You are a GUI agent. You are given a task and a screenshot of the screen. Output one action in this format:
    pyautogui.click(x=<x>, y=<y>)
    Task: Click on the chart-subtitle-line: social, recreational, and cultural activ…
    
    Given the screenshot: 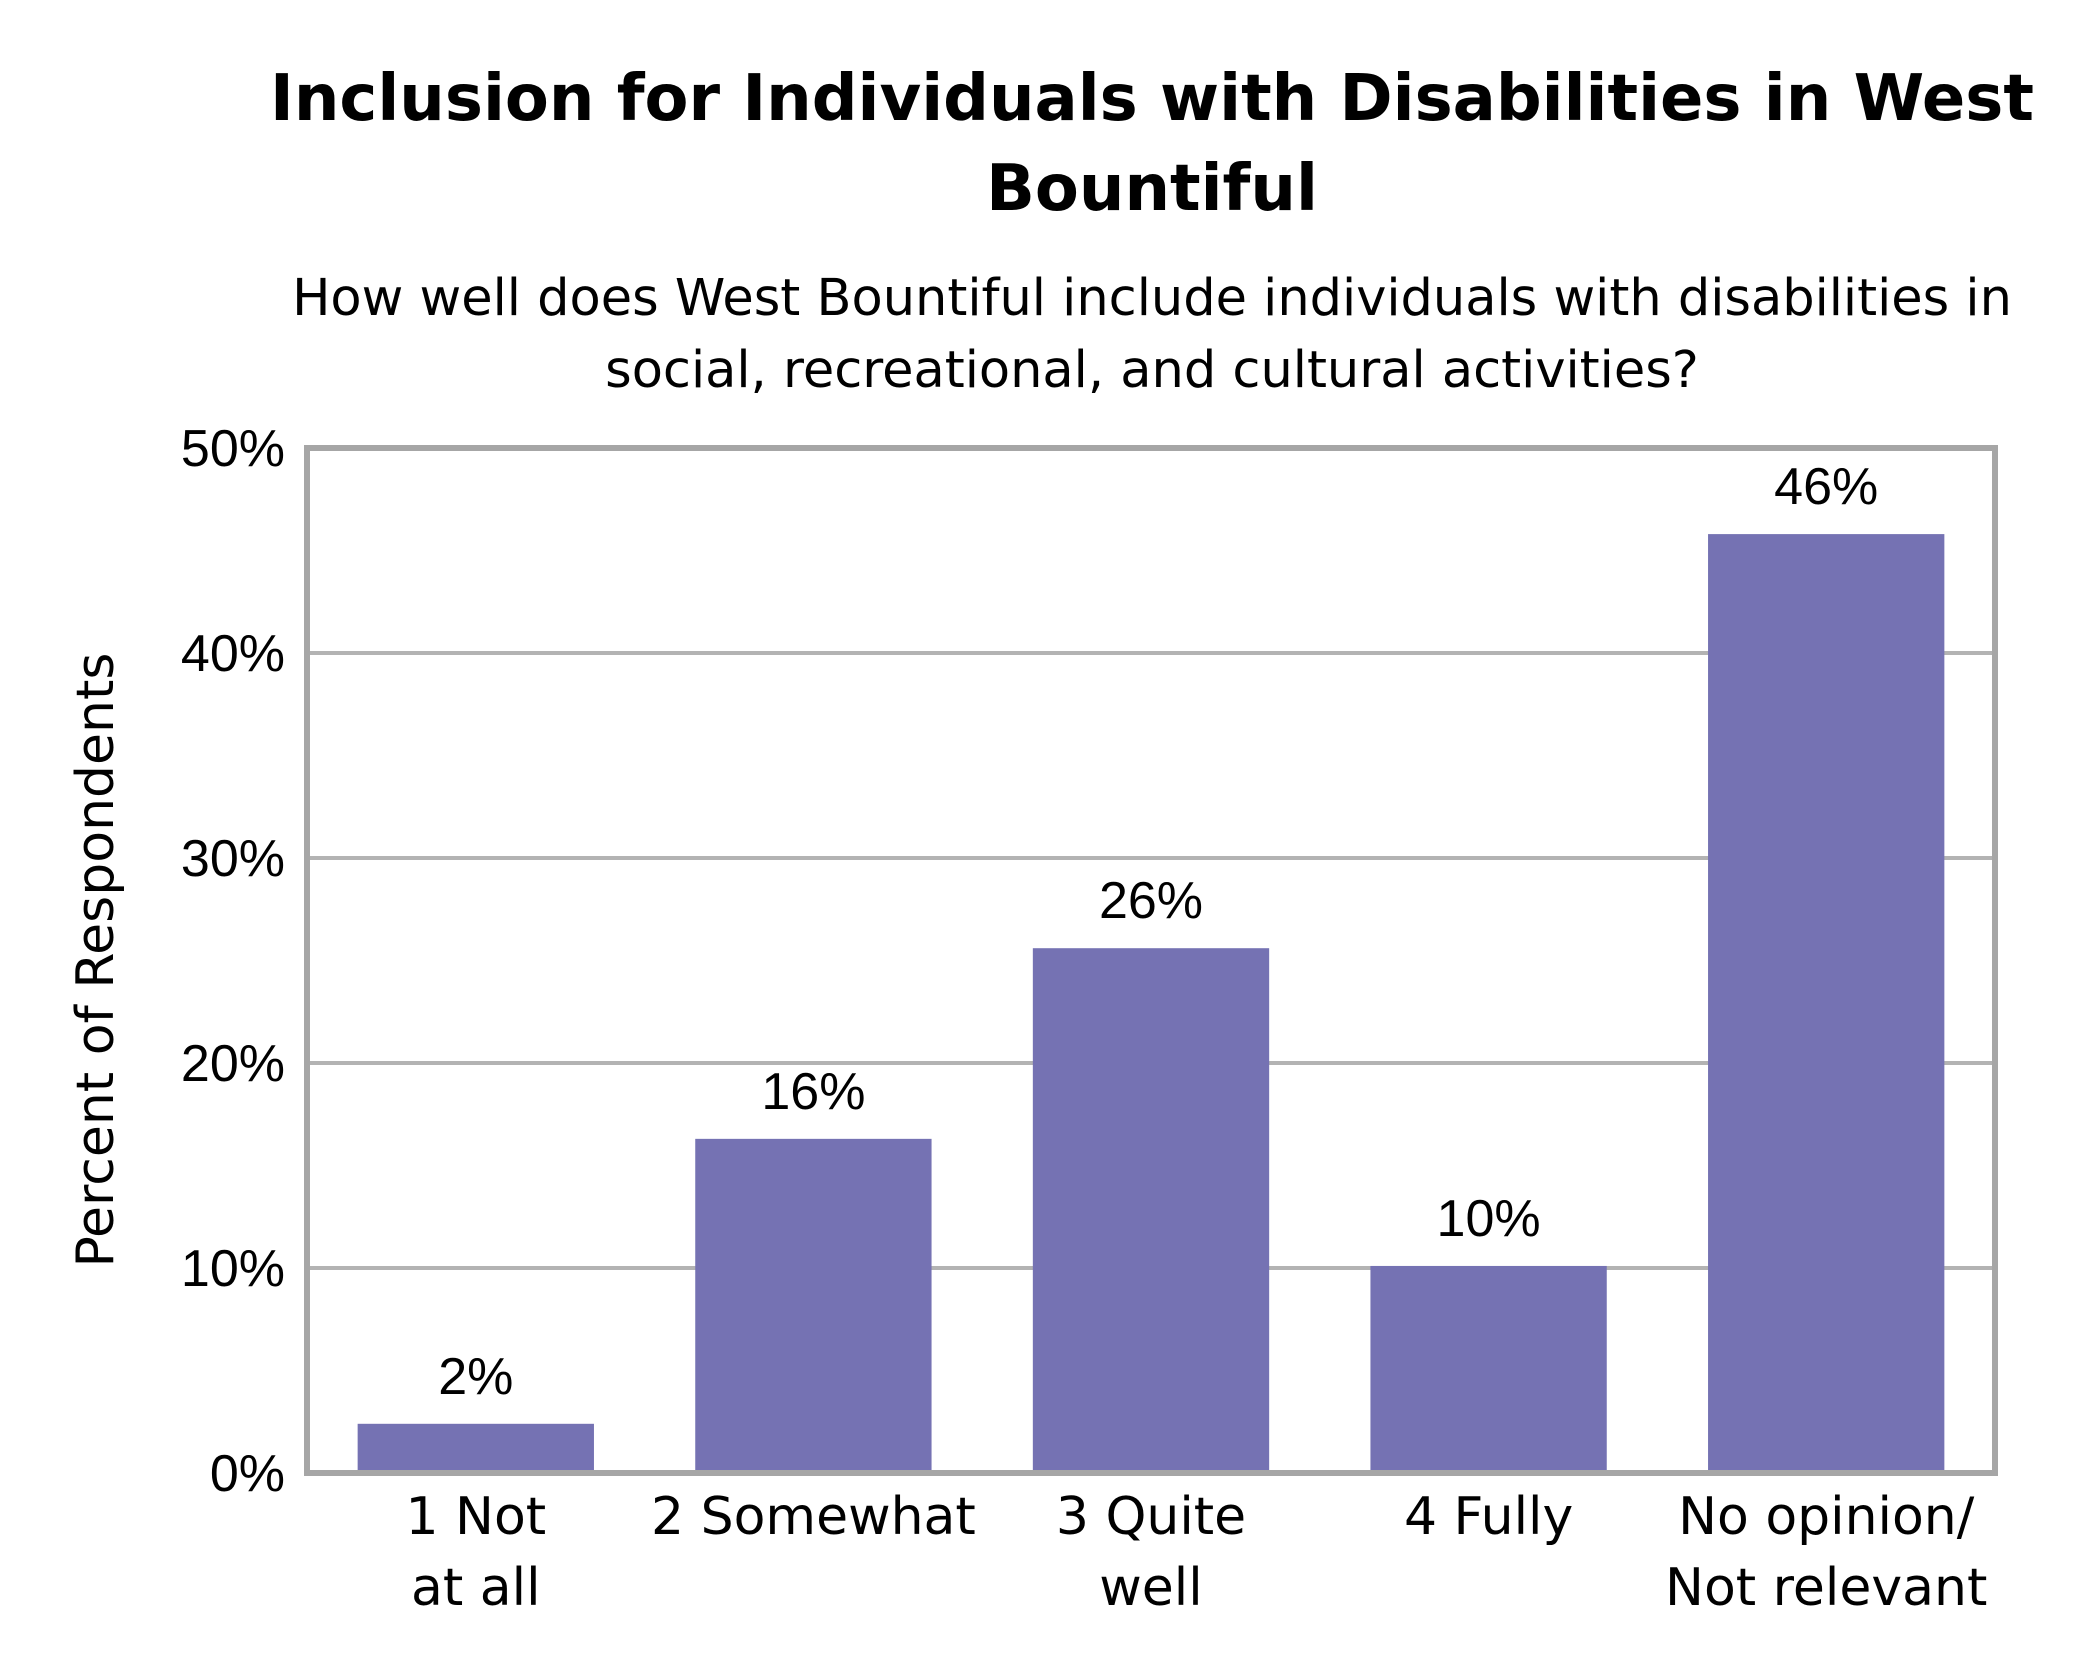 What is the action you would take?
    pyautogui.click(x=1152, y=370)
    